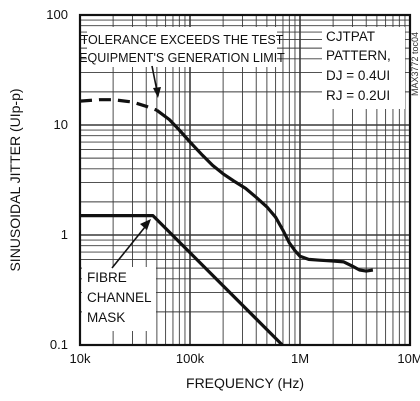 This screenshot has width=420, height=401. Describe the element at coordinates (145, 224) in the screenshot. I see `mask-note-arrowhead` at that location.